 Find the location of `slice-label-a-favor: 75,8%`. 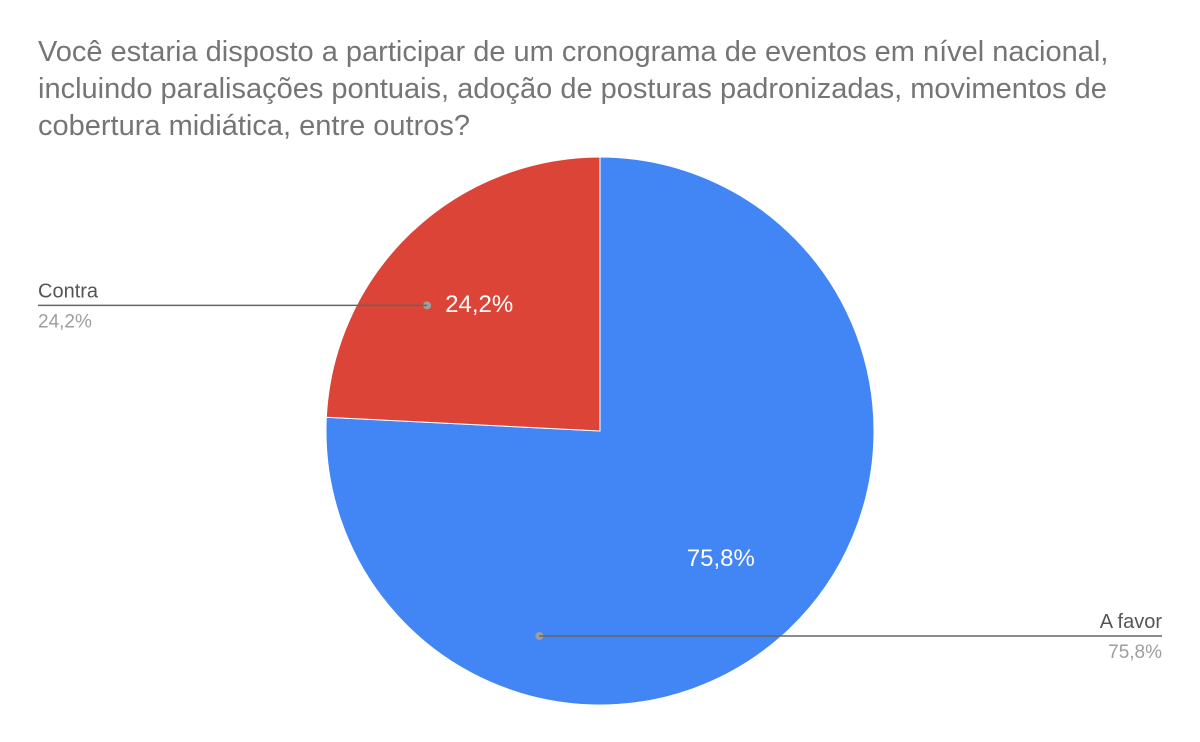

slice-label-a-favor: 75,8% is located at coordinates (721, 558).